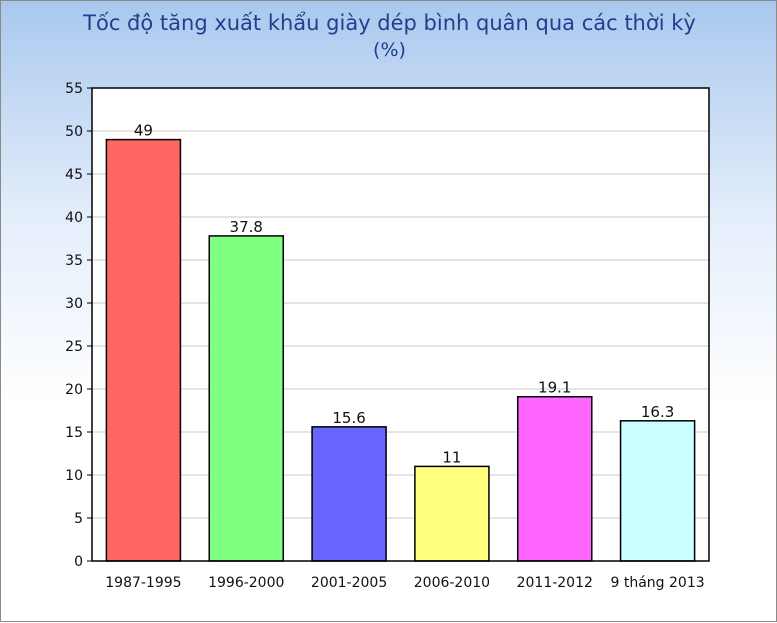  Describe the element at coordinates (246, 227) in the screenshot. I see `data-label: 37.8` at that location.